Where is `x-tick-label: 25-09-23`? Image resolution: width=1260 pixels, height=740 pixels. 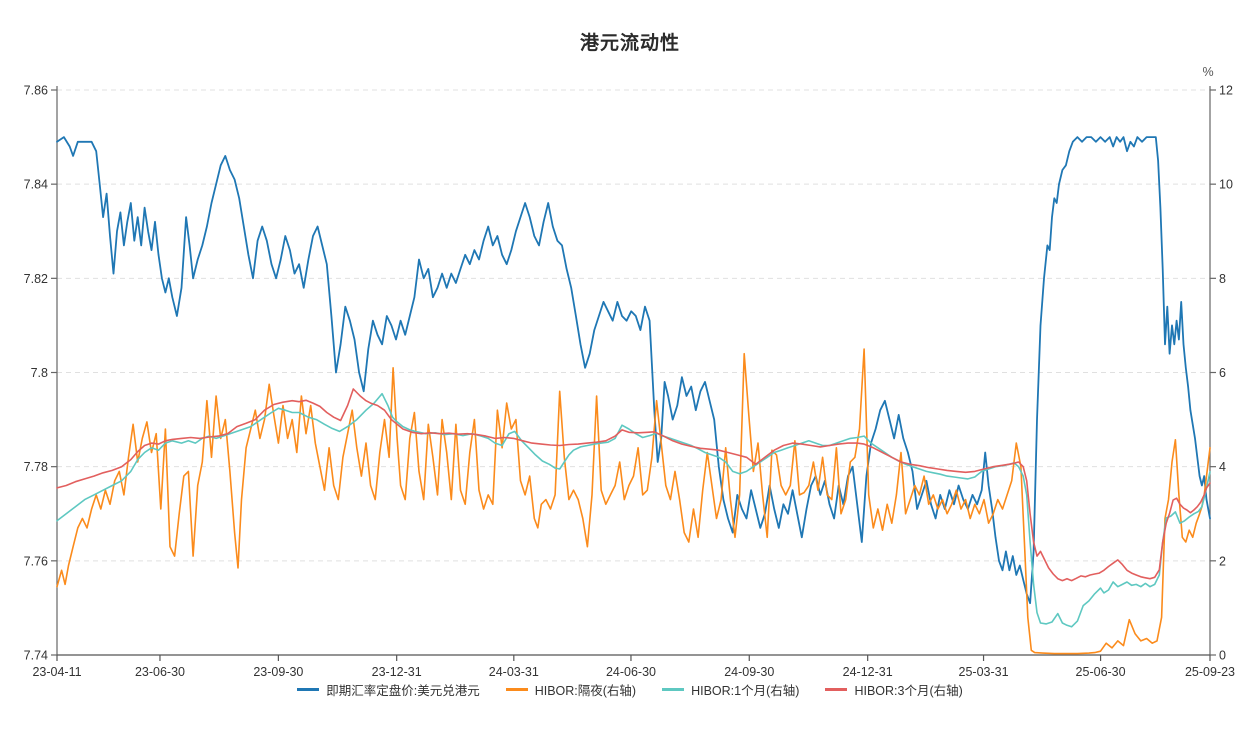
x-tick-label: 25-09-23 is located at coordinates (1210, 672).